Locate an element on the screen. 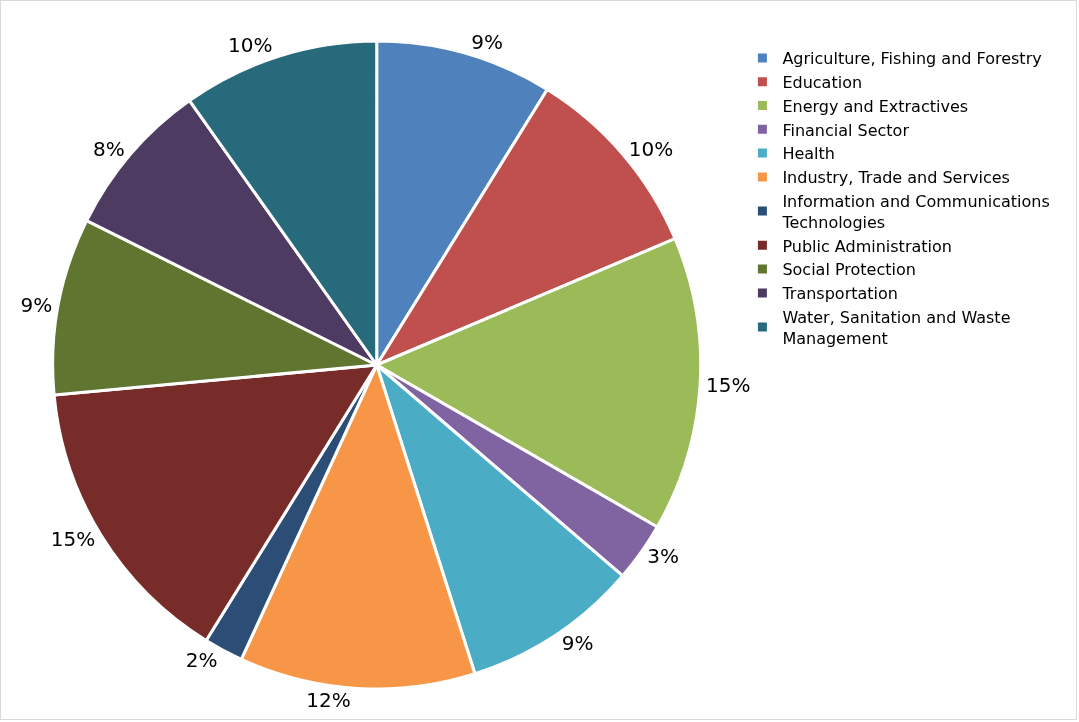 This screenshot has width=1079, height=722. data-label: 2% is located at coordinates (201, 659).